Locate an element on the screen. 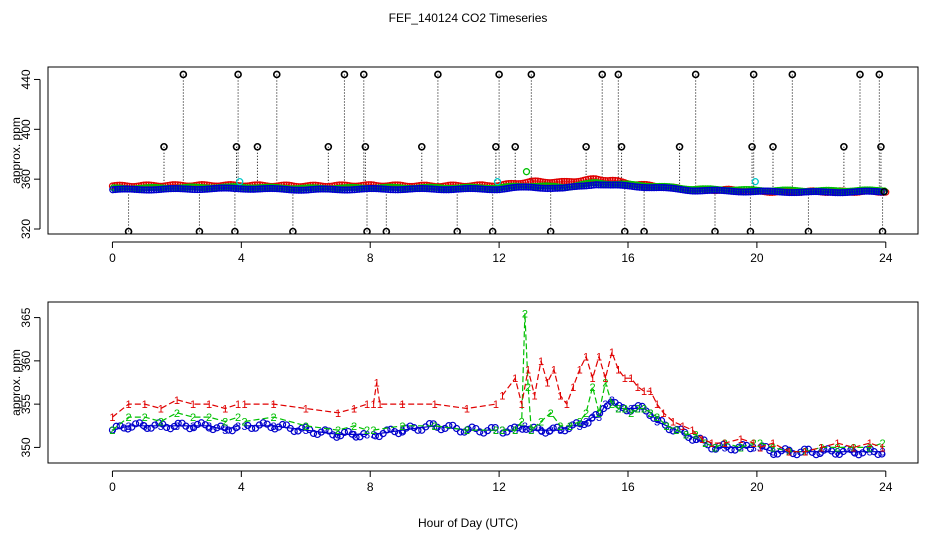  x-tick-label: 0 is located at coordinates (112, 487).